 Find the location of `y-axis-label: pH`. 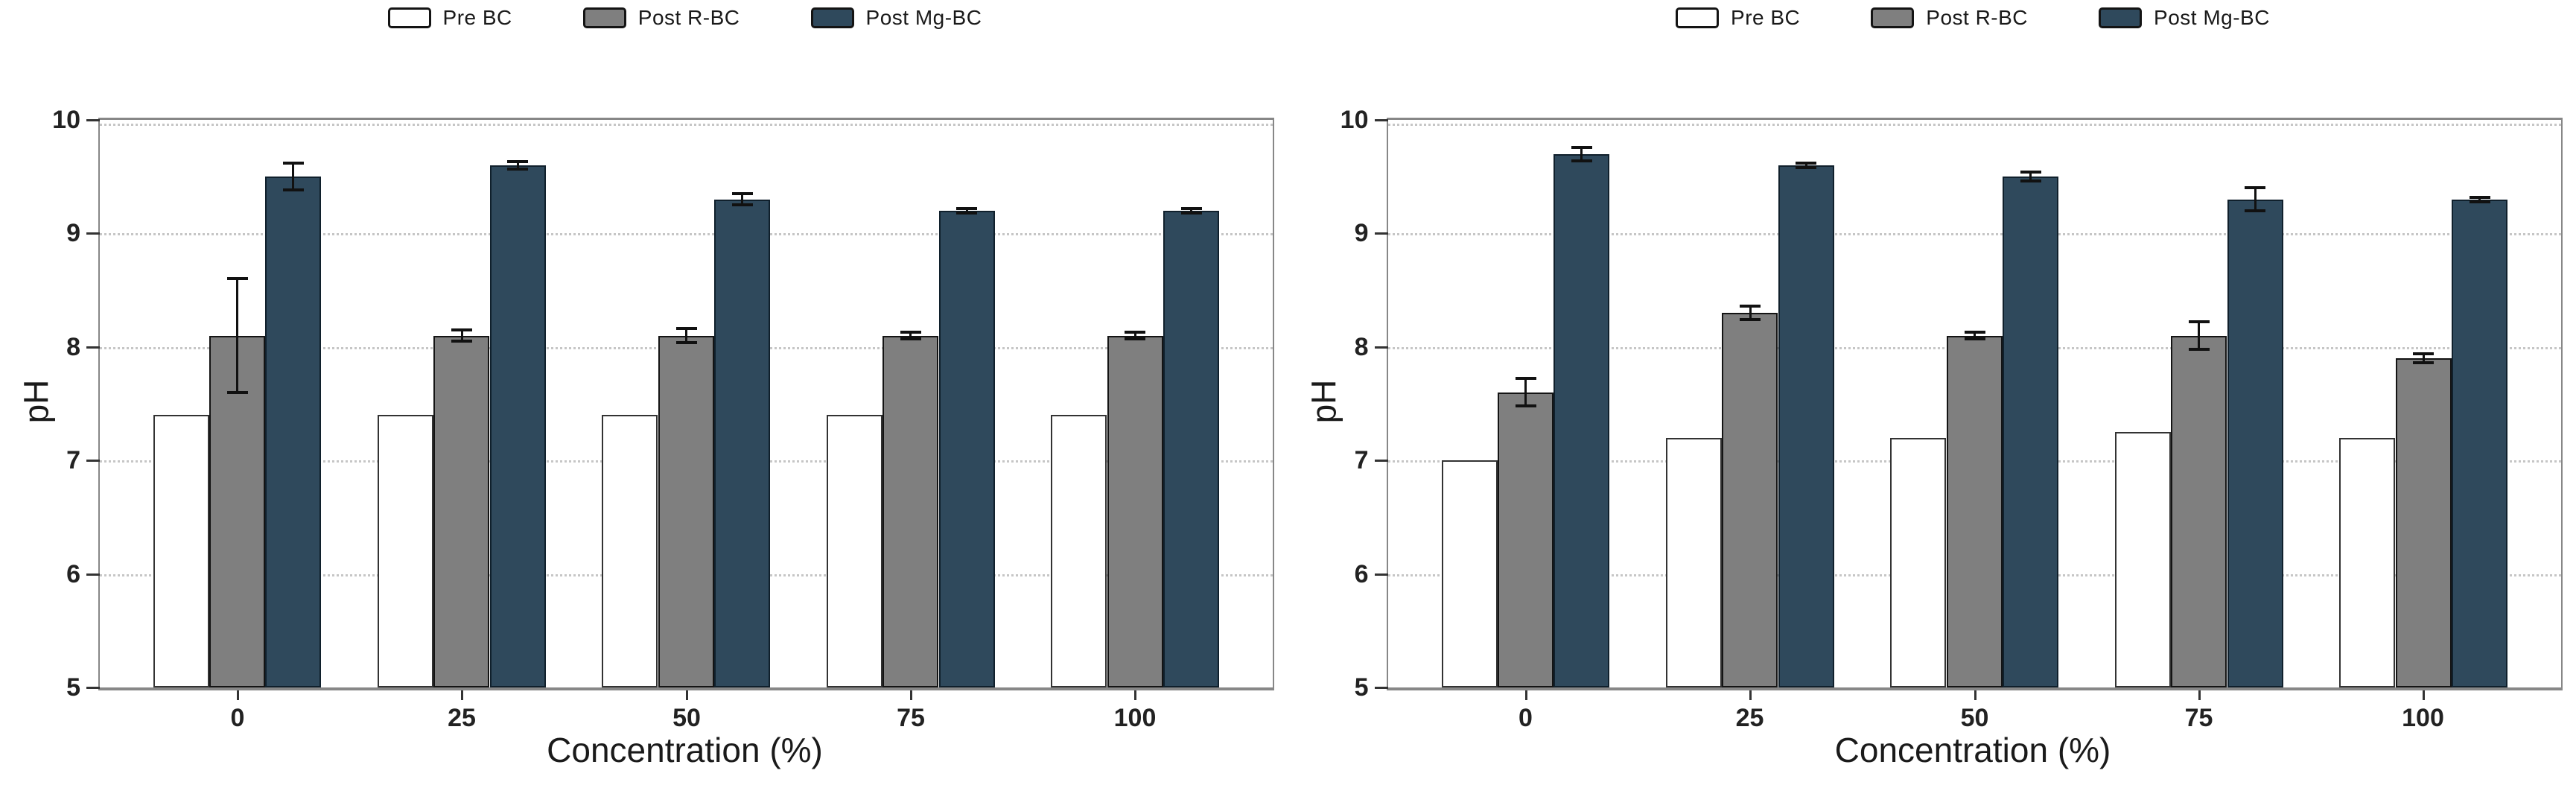

y-axis-label: pH is located at coordinates (36, 401).